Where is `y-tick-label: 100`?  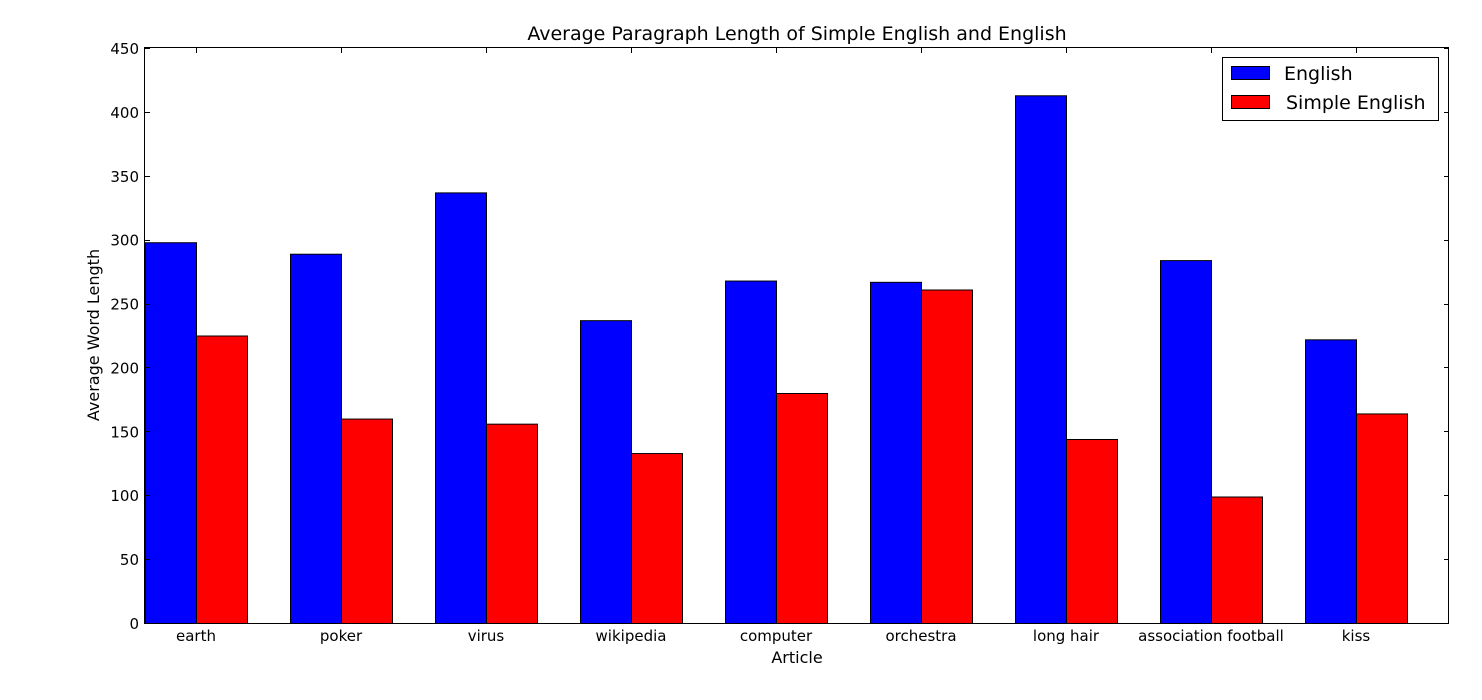
y-tick-label: 100 is located at coordinates (124, 496).